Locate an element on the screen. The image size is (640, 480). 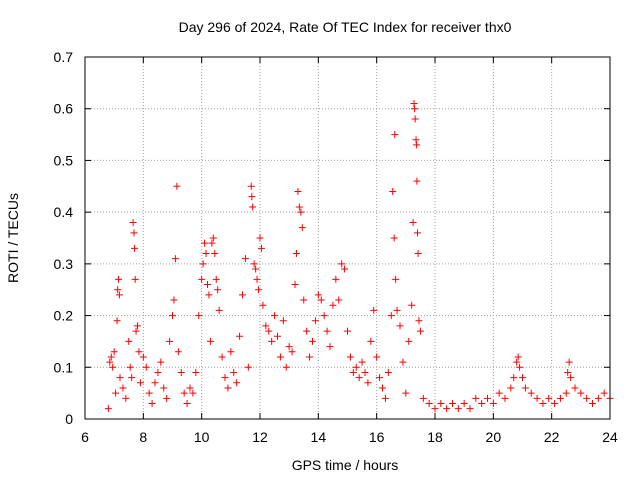
y-tick-label: 0.1 is located at coordinates (64, 367).